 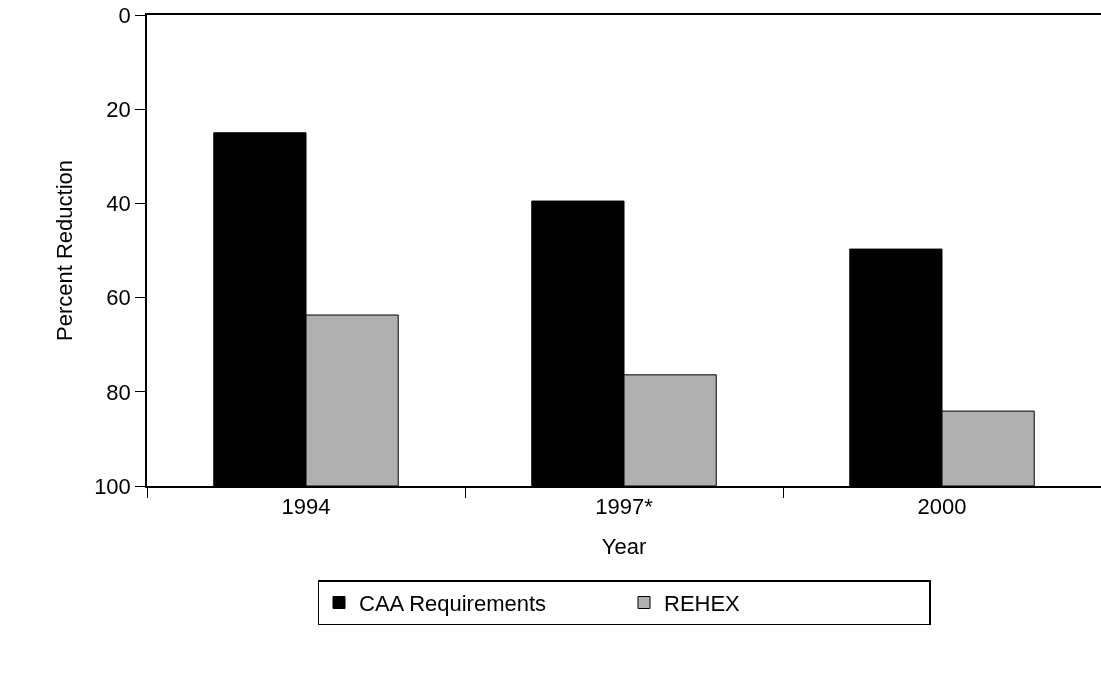 I want to click on y-tick-label: 40, so click(x=118, y=204).